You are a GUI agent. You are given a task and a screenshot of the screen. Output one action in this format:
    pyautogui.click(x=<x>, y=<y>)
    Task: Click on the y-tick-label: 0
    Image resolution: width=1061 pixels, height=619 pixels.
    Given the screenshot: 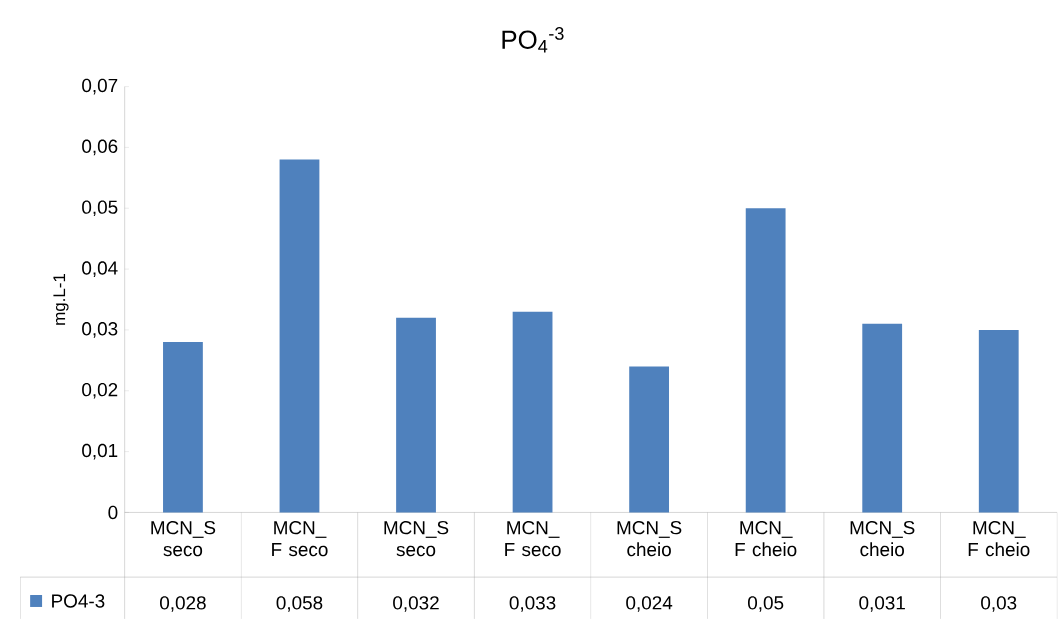 What is the action you would take?
    pyautogui.click(x=113, y=512)
    